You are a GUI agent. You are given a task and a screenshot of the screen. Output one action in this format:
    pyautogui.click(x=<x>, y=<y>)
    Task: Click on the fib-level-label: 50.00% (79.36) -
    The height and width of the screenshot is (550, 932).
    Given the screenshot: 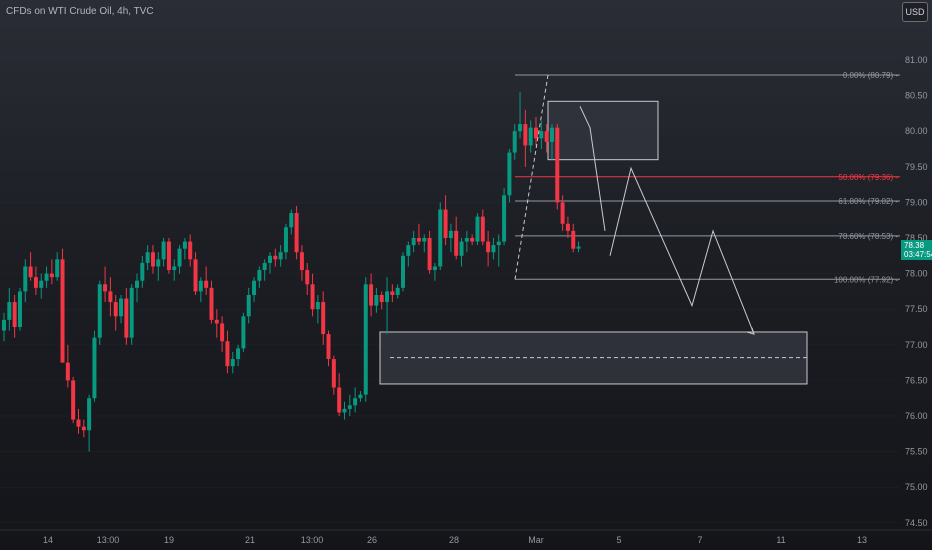 What is the action you would take?
    pyautogui.click(x=868, y=177)
    